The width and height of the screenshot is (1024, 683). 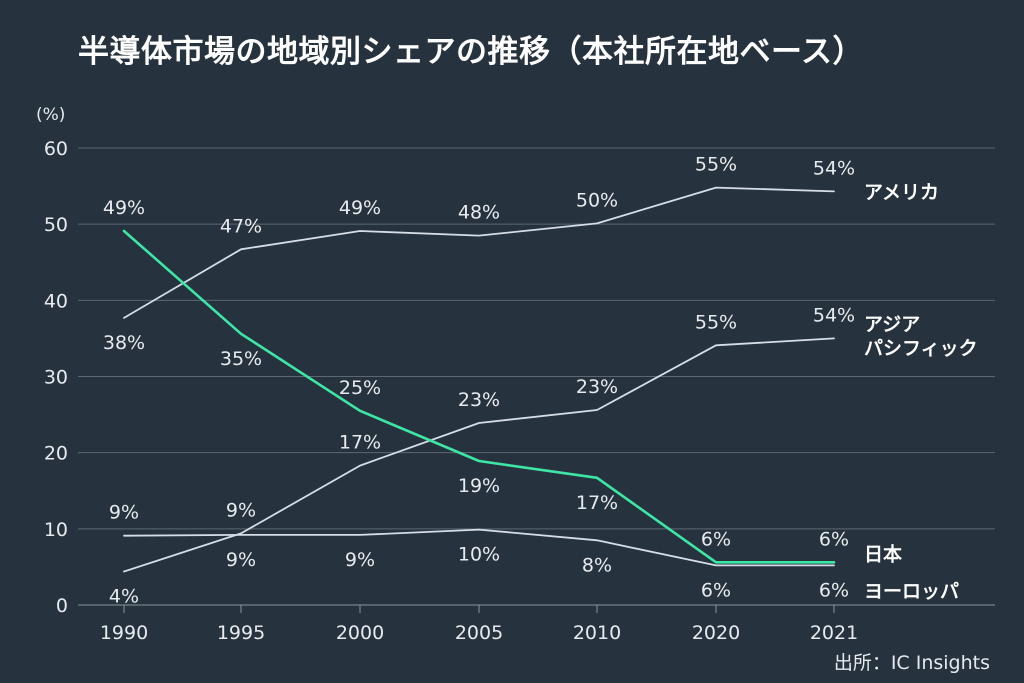 I want to click on y-tick-label: 30, so click(x=56, y=378).